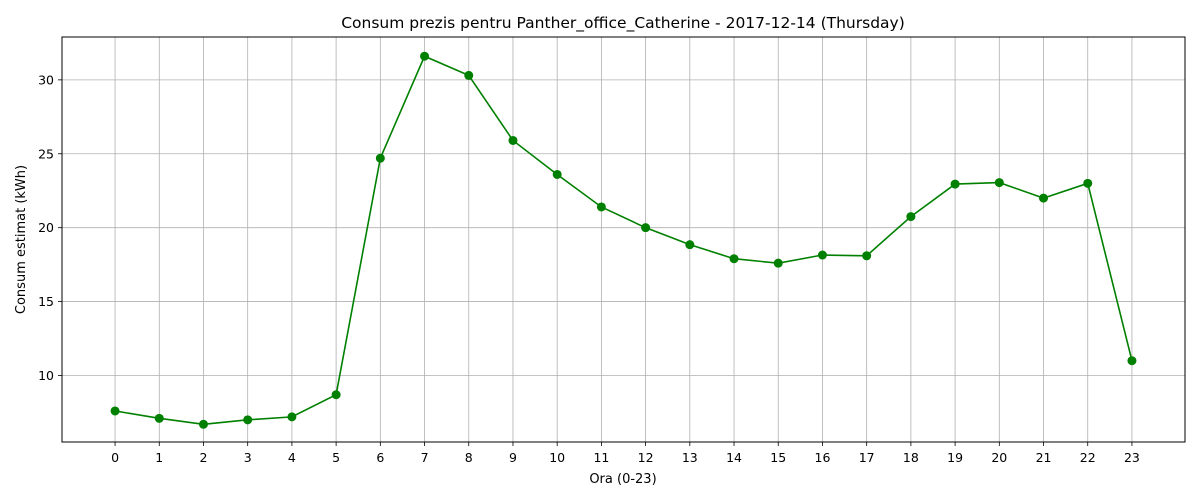 The width and height of the screenshot is (1200, 500). Describe the element at coordinates (46, 227) in the screenshot. I see `y-tick-label: 20` at that location.